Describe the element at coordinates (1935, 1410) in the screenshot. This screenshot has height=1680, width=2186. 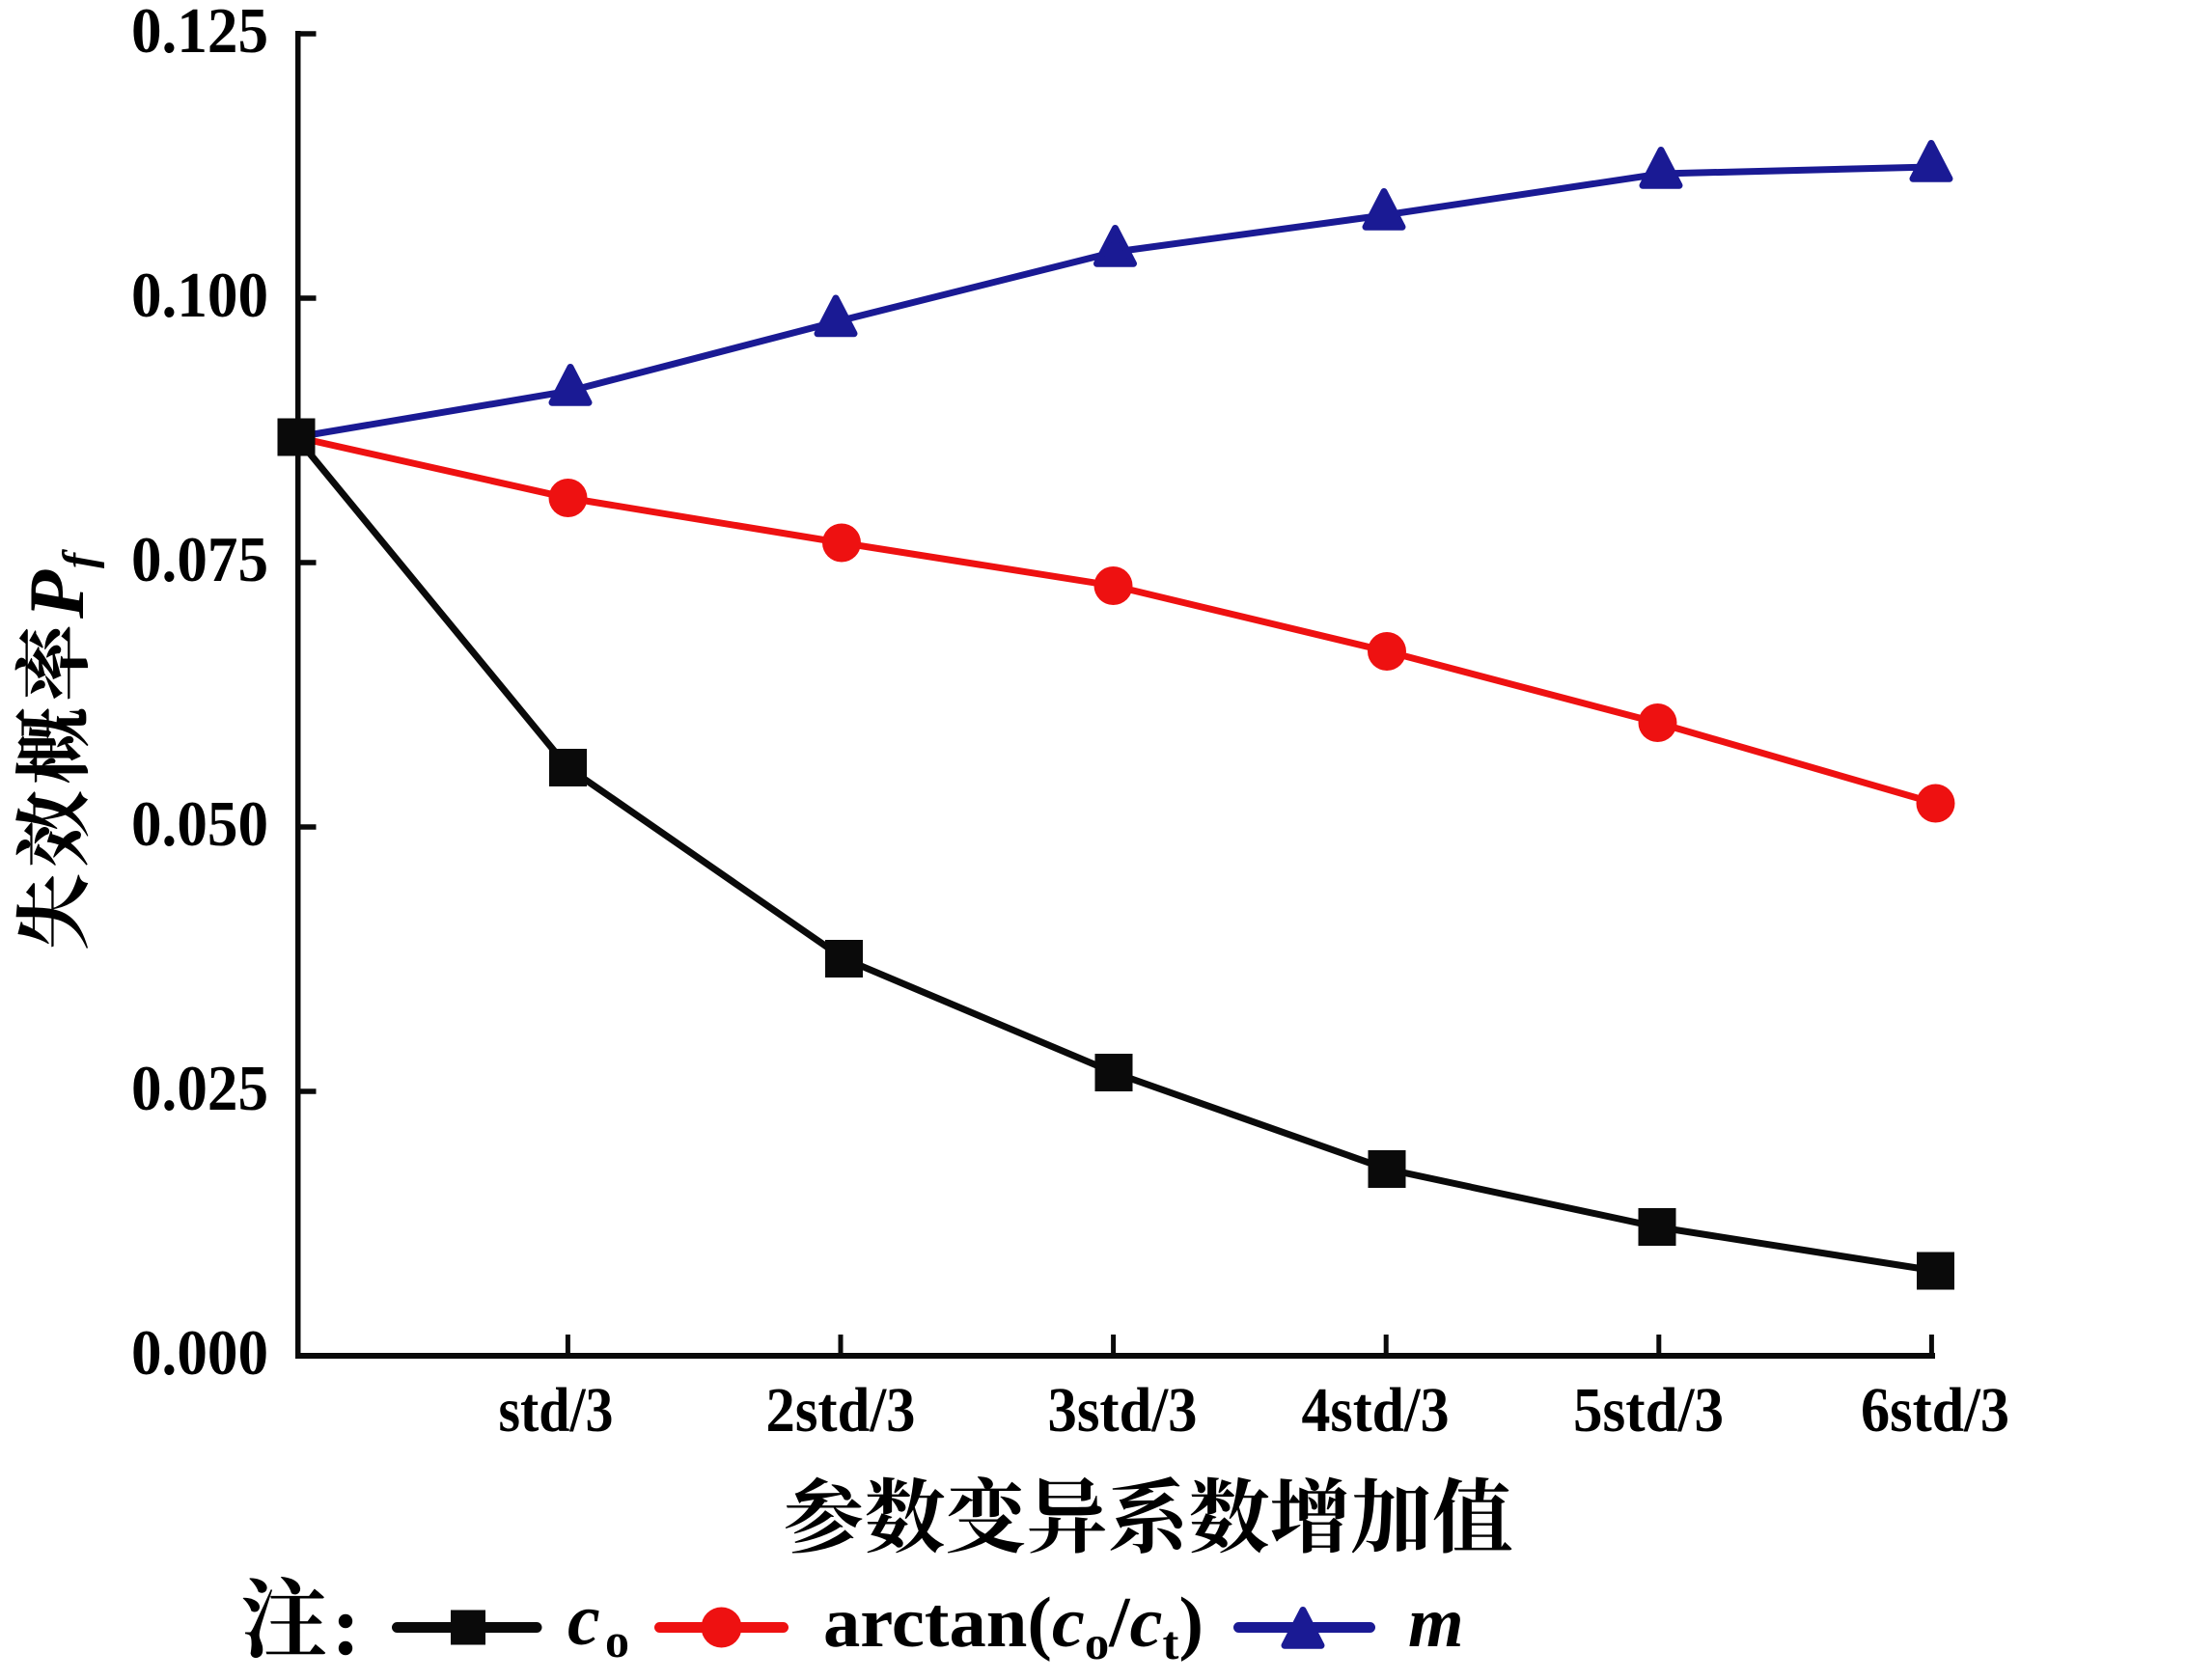
I see `svg-text: 6std/3` at that location.